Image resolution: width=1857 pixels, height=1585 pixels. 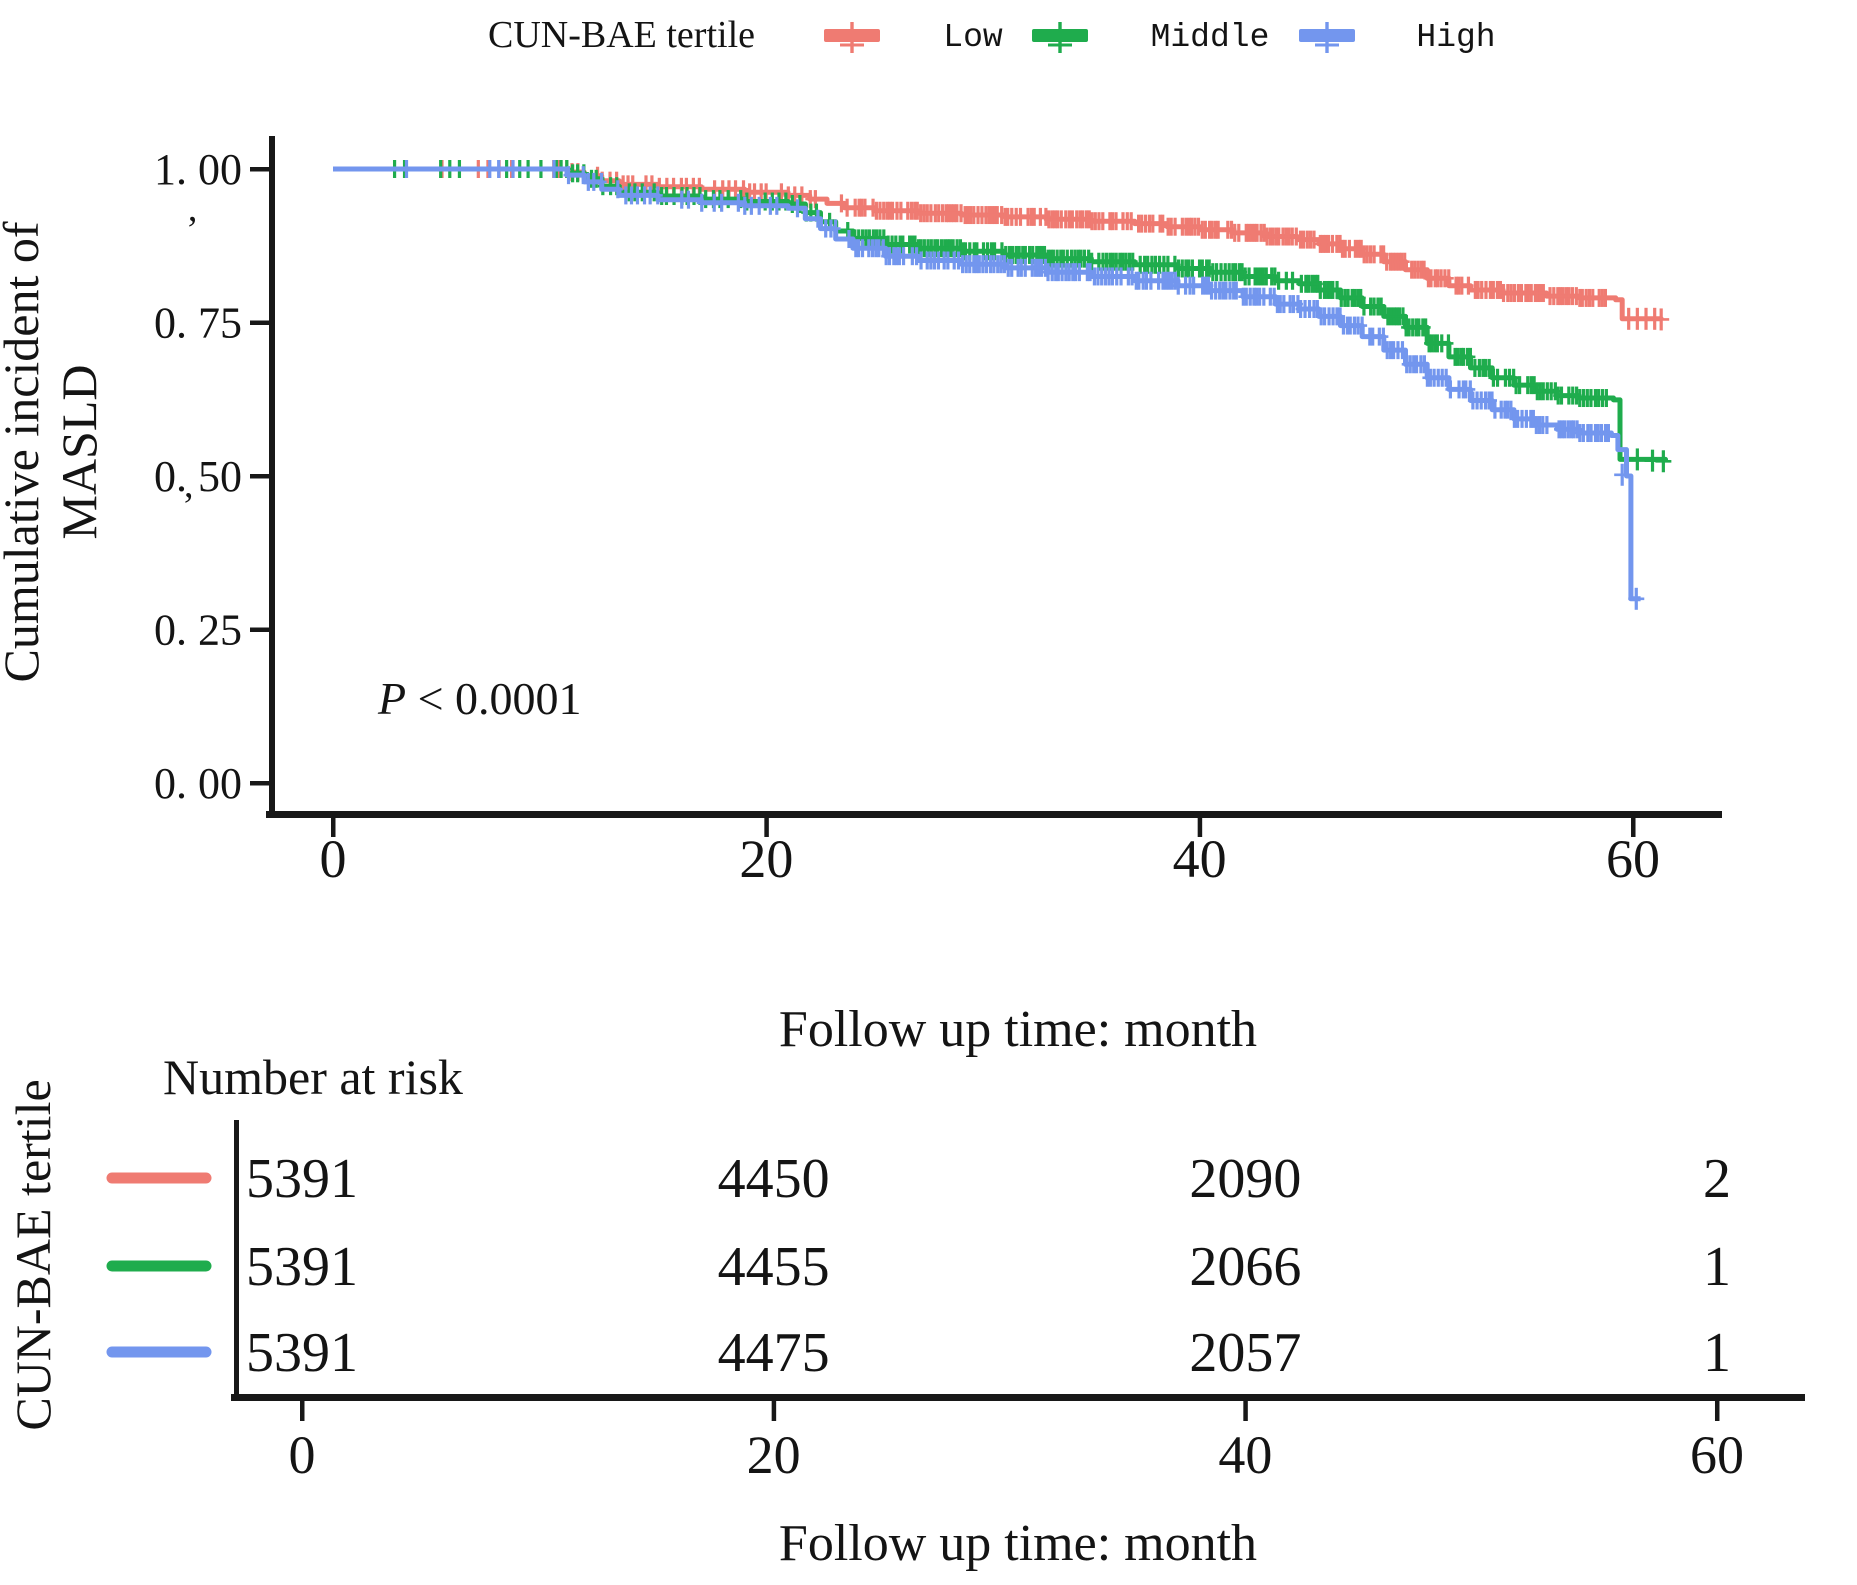 I want to click on y-axis-title-line2: MASLD, so click(x=79, y=451).